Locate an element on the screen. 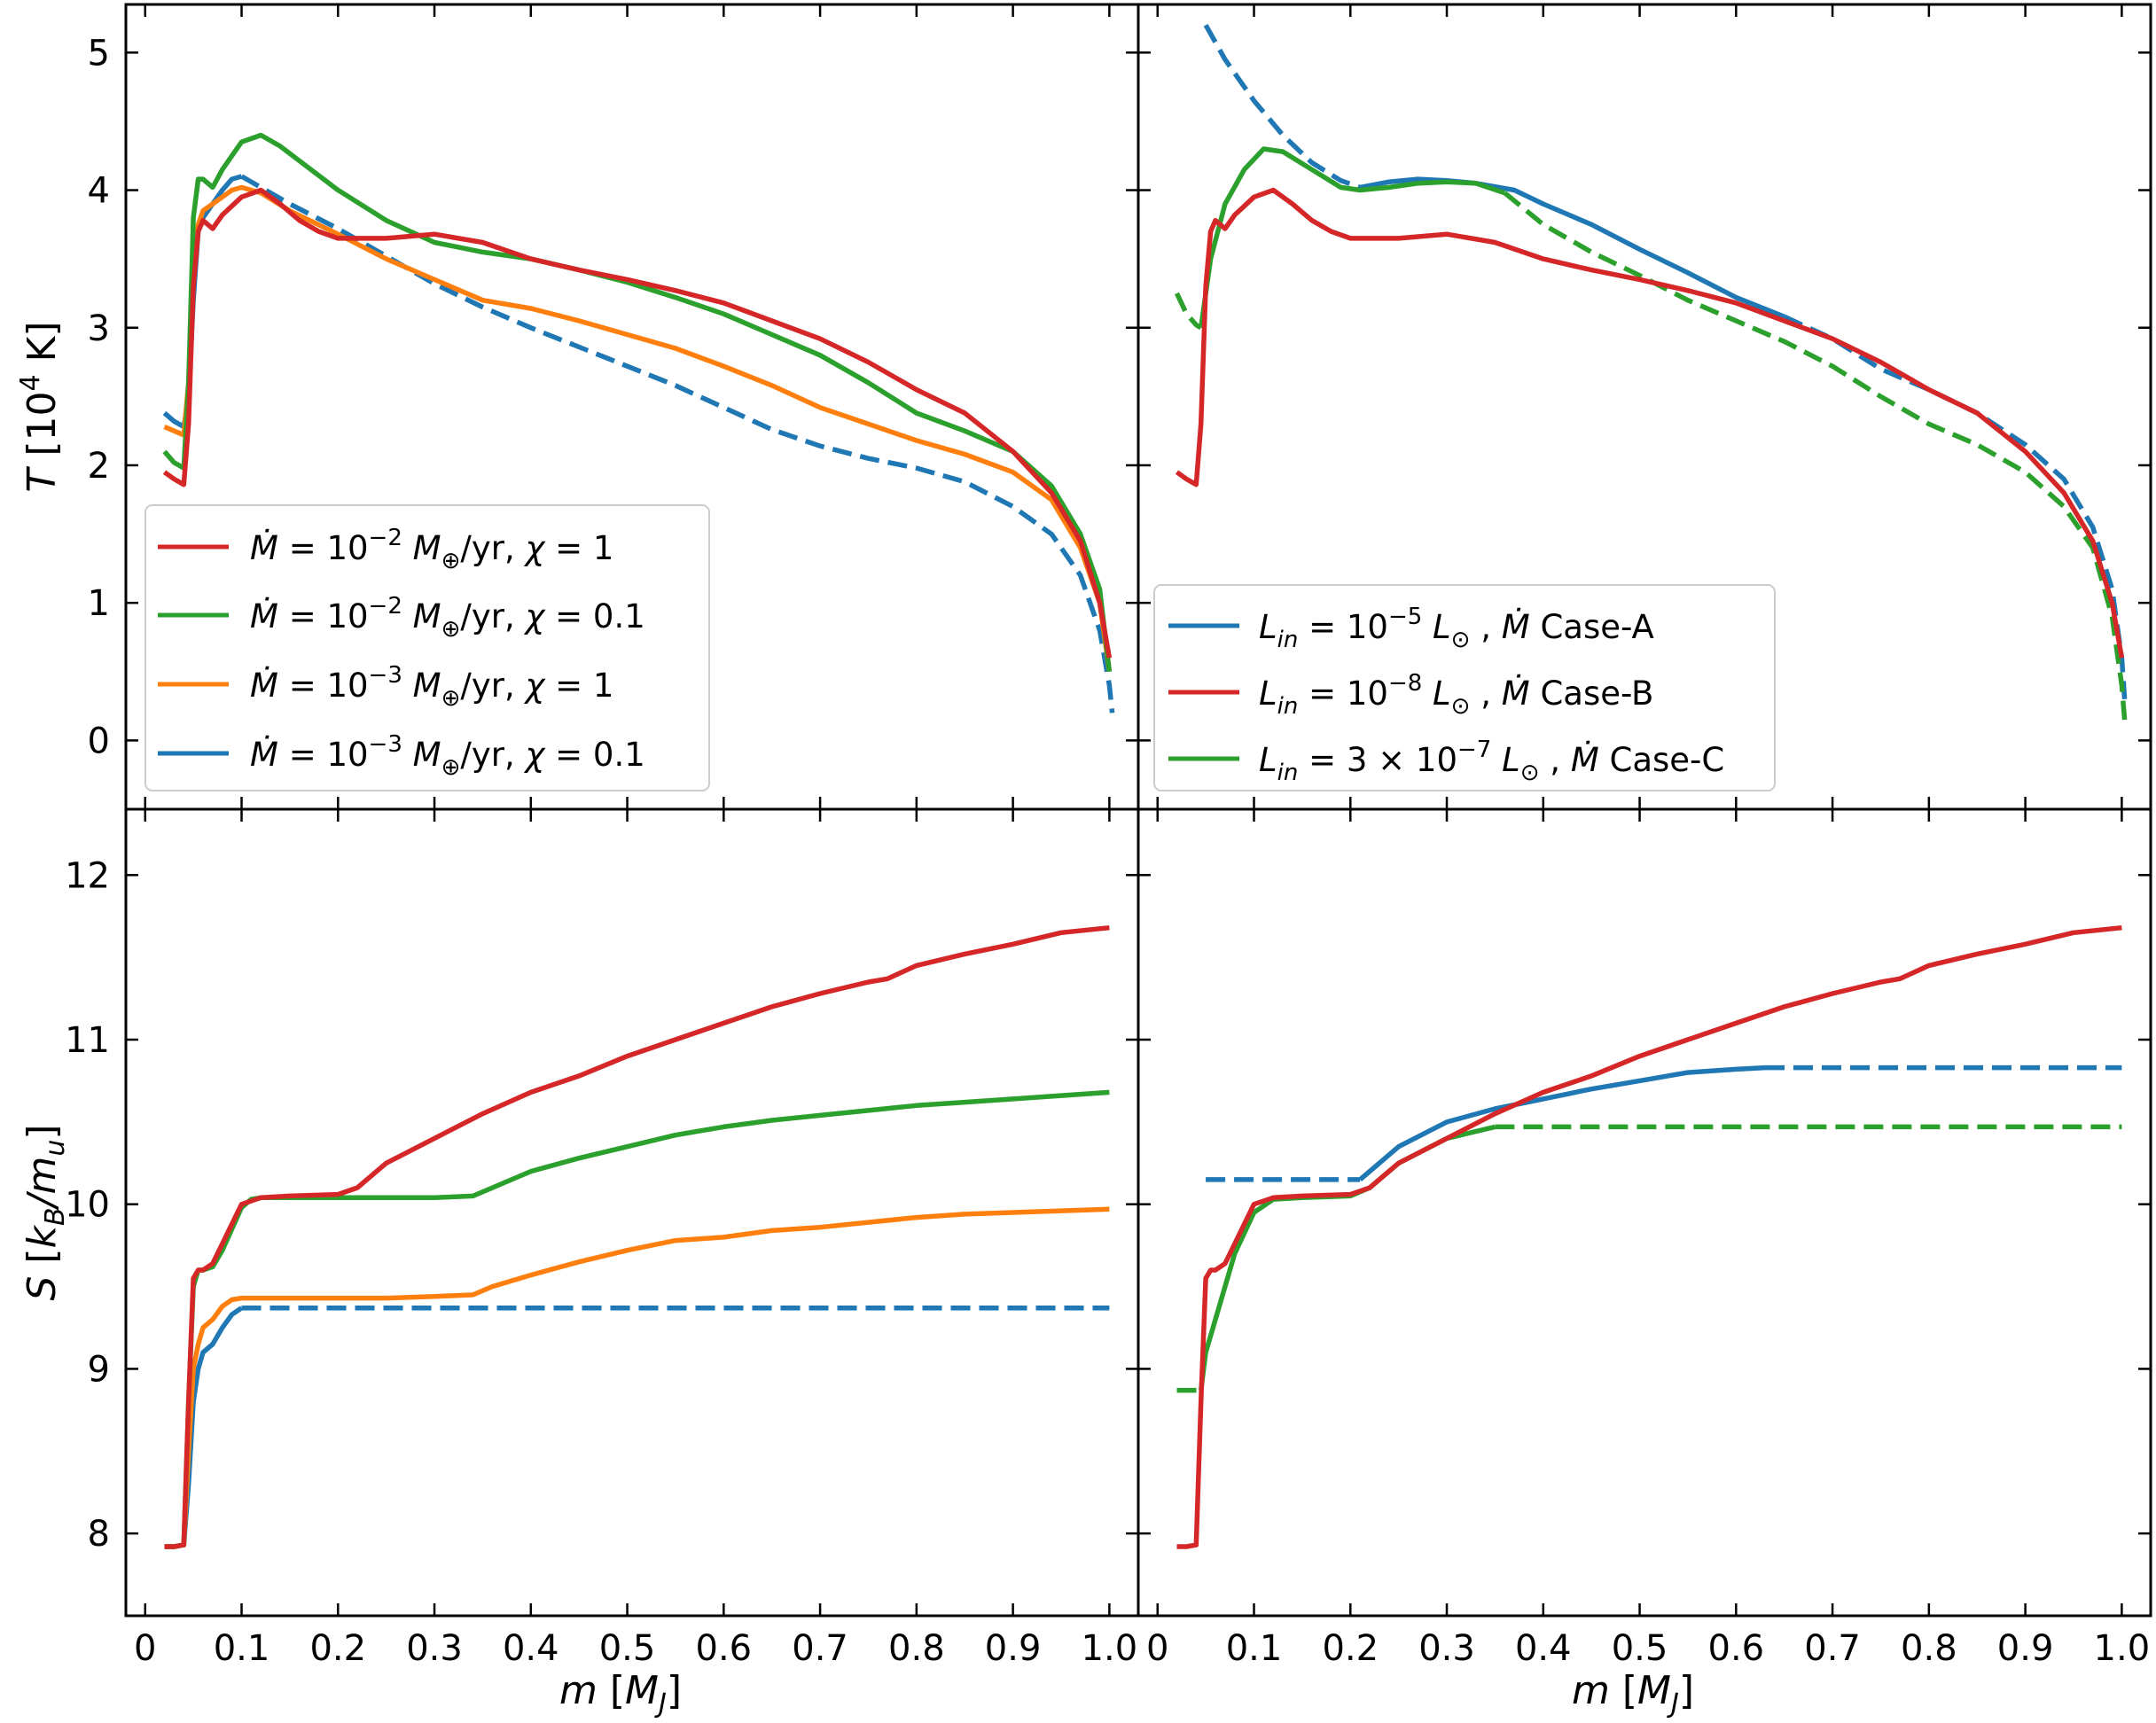 The image size is (2156, 1723). legend-entry: Lin = 10−8 L⊙ , Ṁ Case-B is located at coordinates (1410, 695).